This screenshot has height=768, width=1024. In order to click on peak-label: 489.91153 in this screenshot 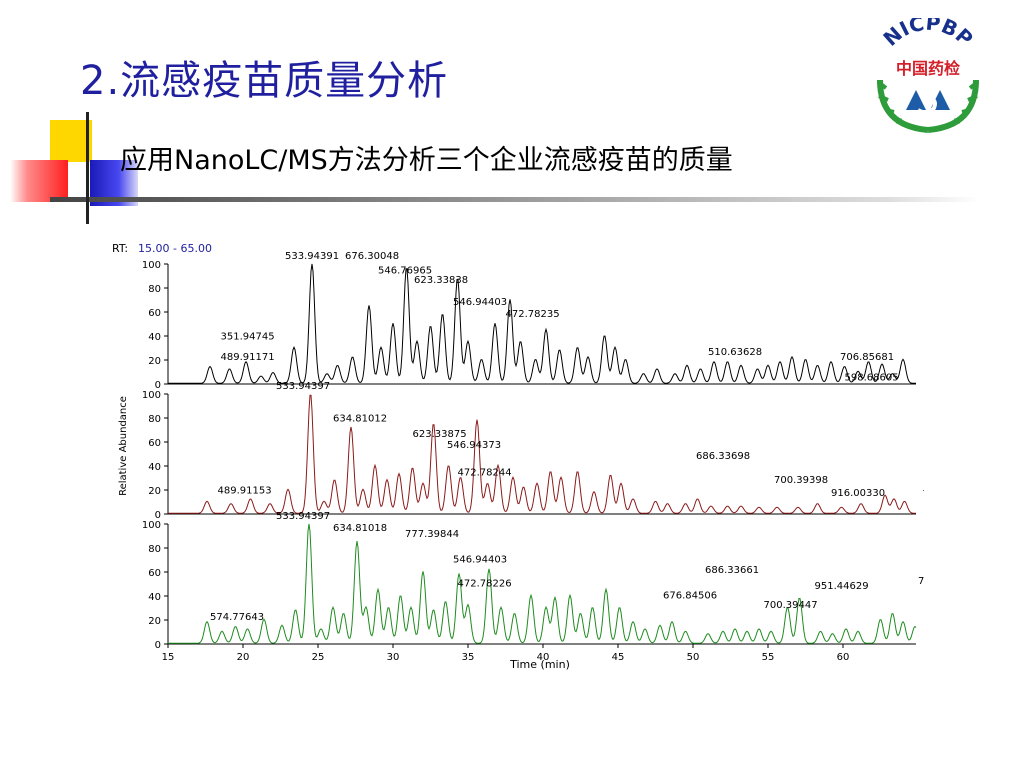, I will do `click(245, 491)`.